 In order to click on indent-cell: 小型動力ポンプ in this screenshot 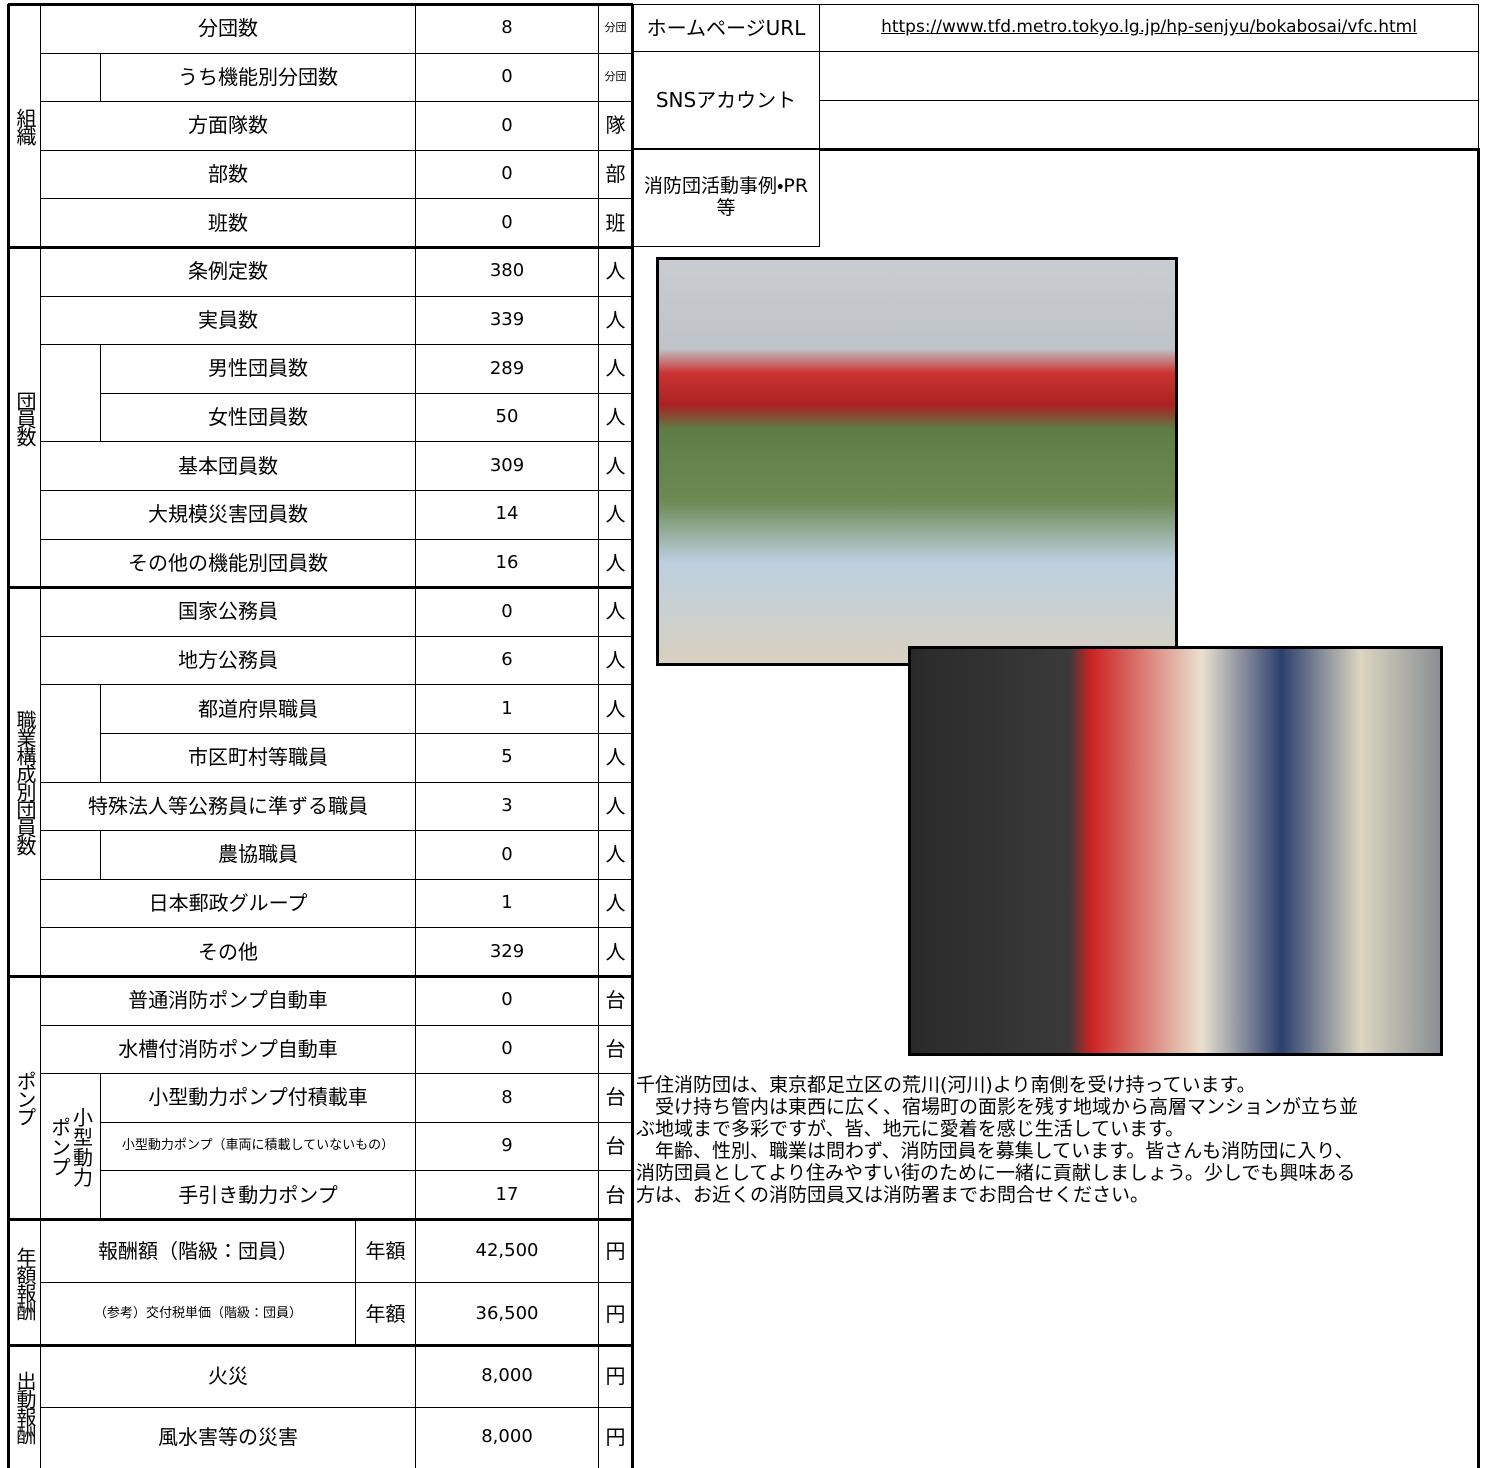, I will do `click(70, 1146)`.